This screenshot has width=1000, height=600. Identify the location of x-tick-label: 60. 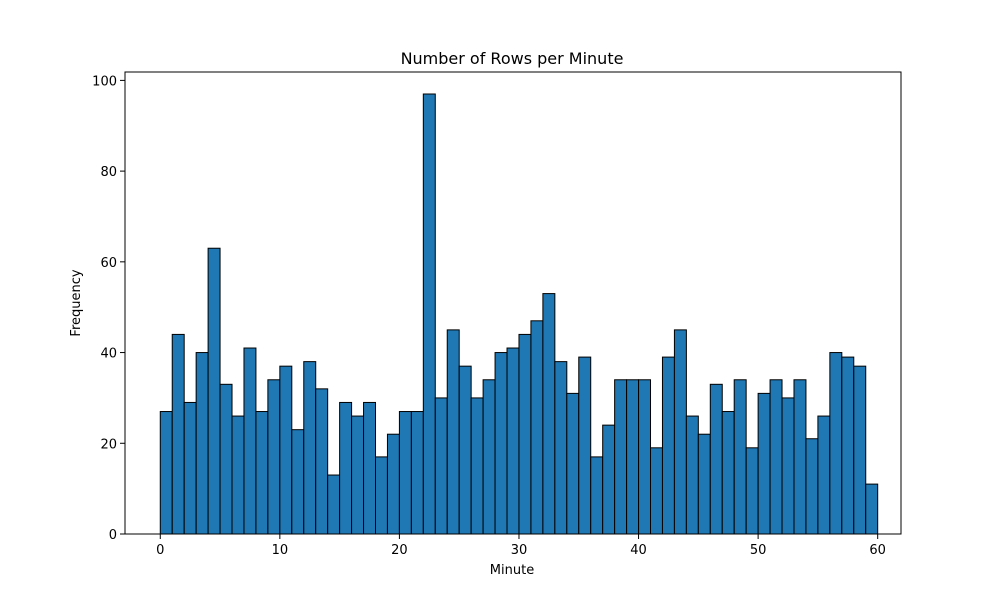
(877, 550).